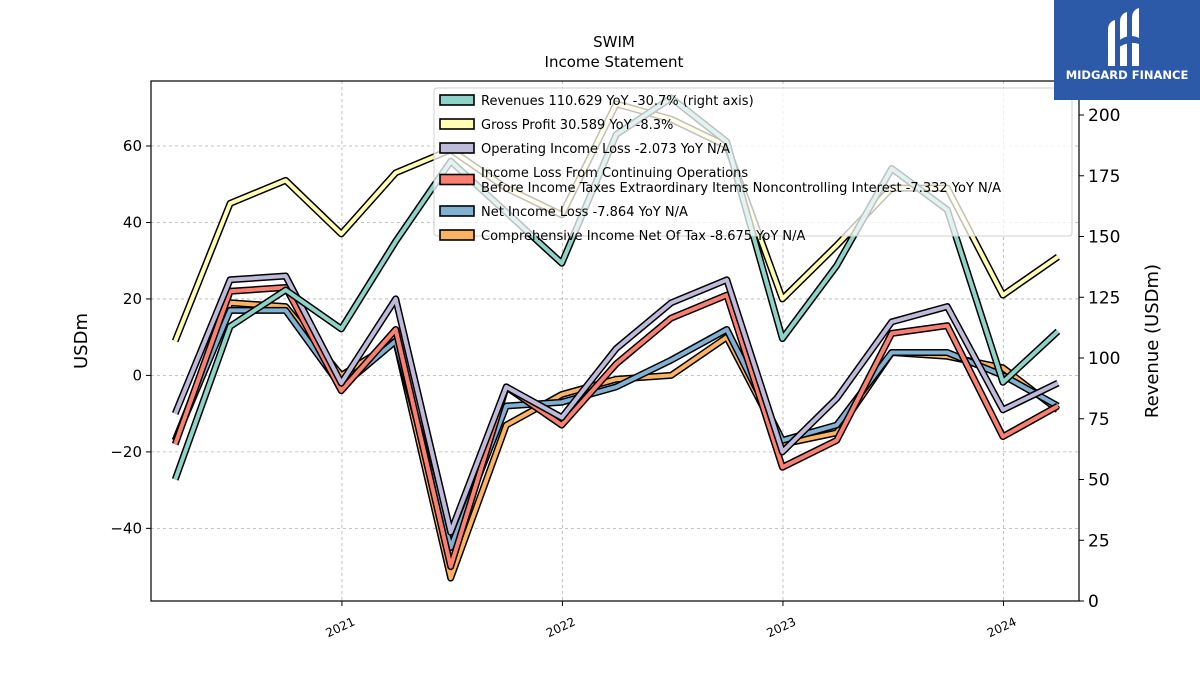  What do you see at coordinates (605, 149) in the screenshot?
I see `legend-label: Operating Income Loss -2.073 YoY N/A` at bounding box center [605, 149].